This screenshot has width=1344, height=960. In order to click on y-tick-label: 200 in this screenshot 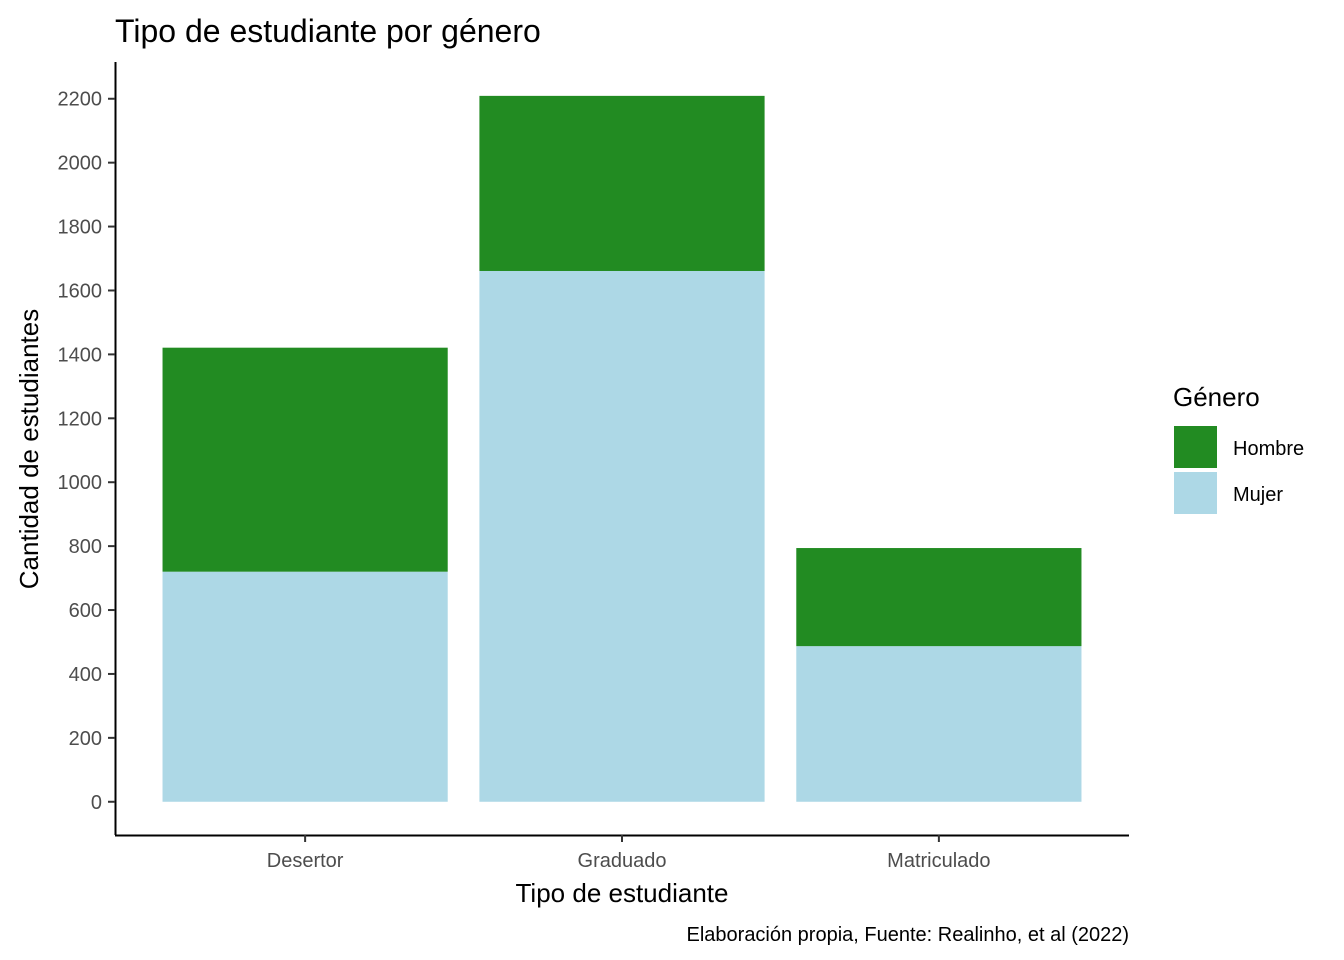, I will do `click(85, 739)`.